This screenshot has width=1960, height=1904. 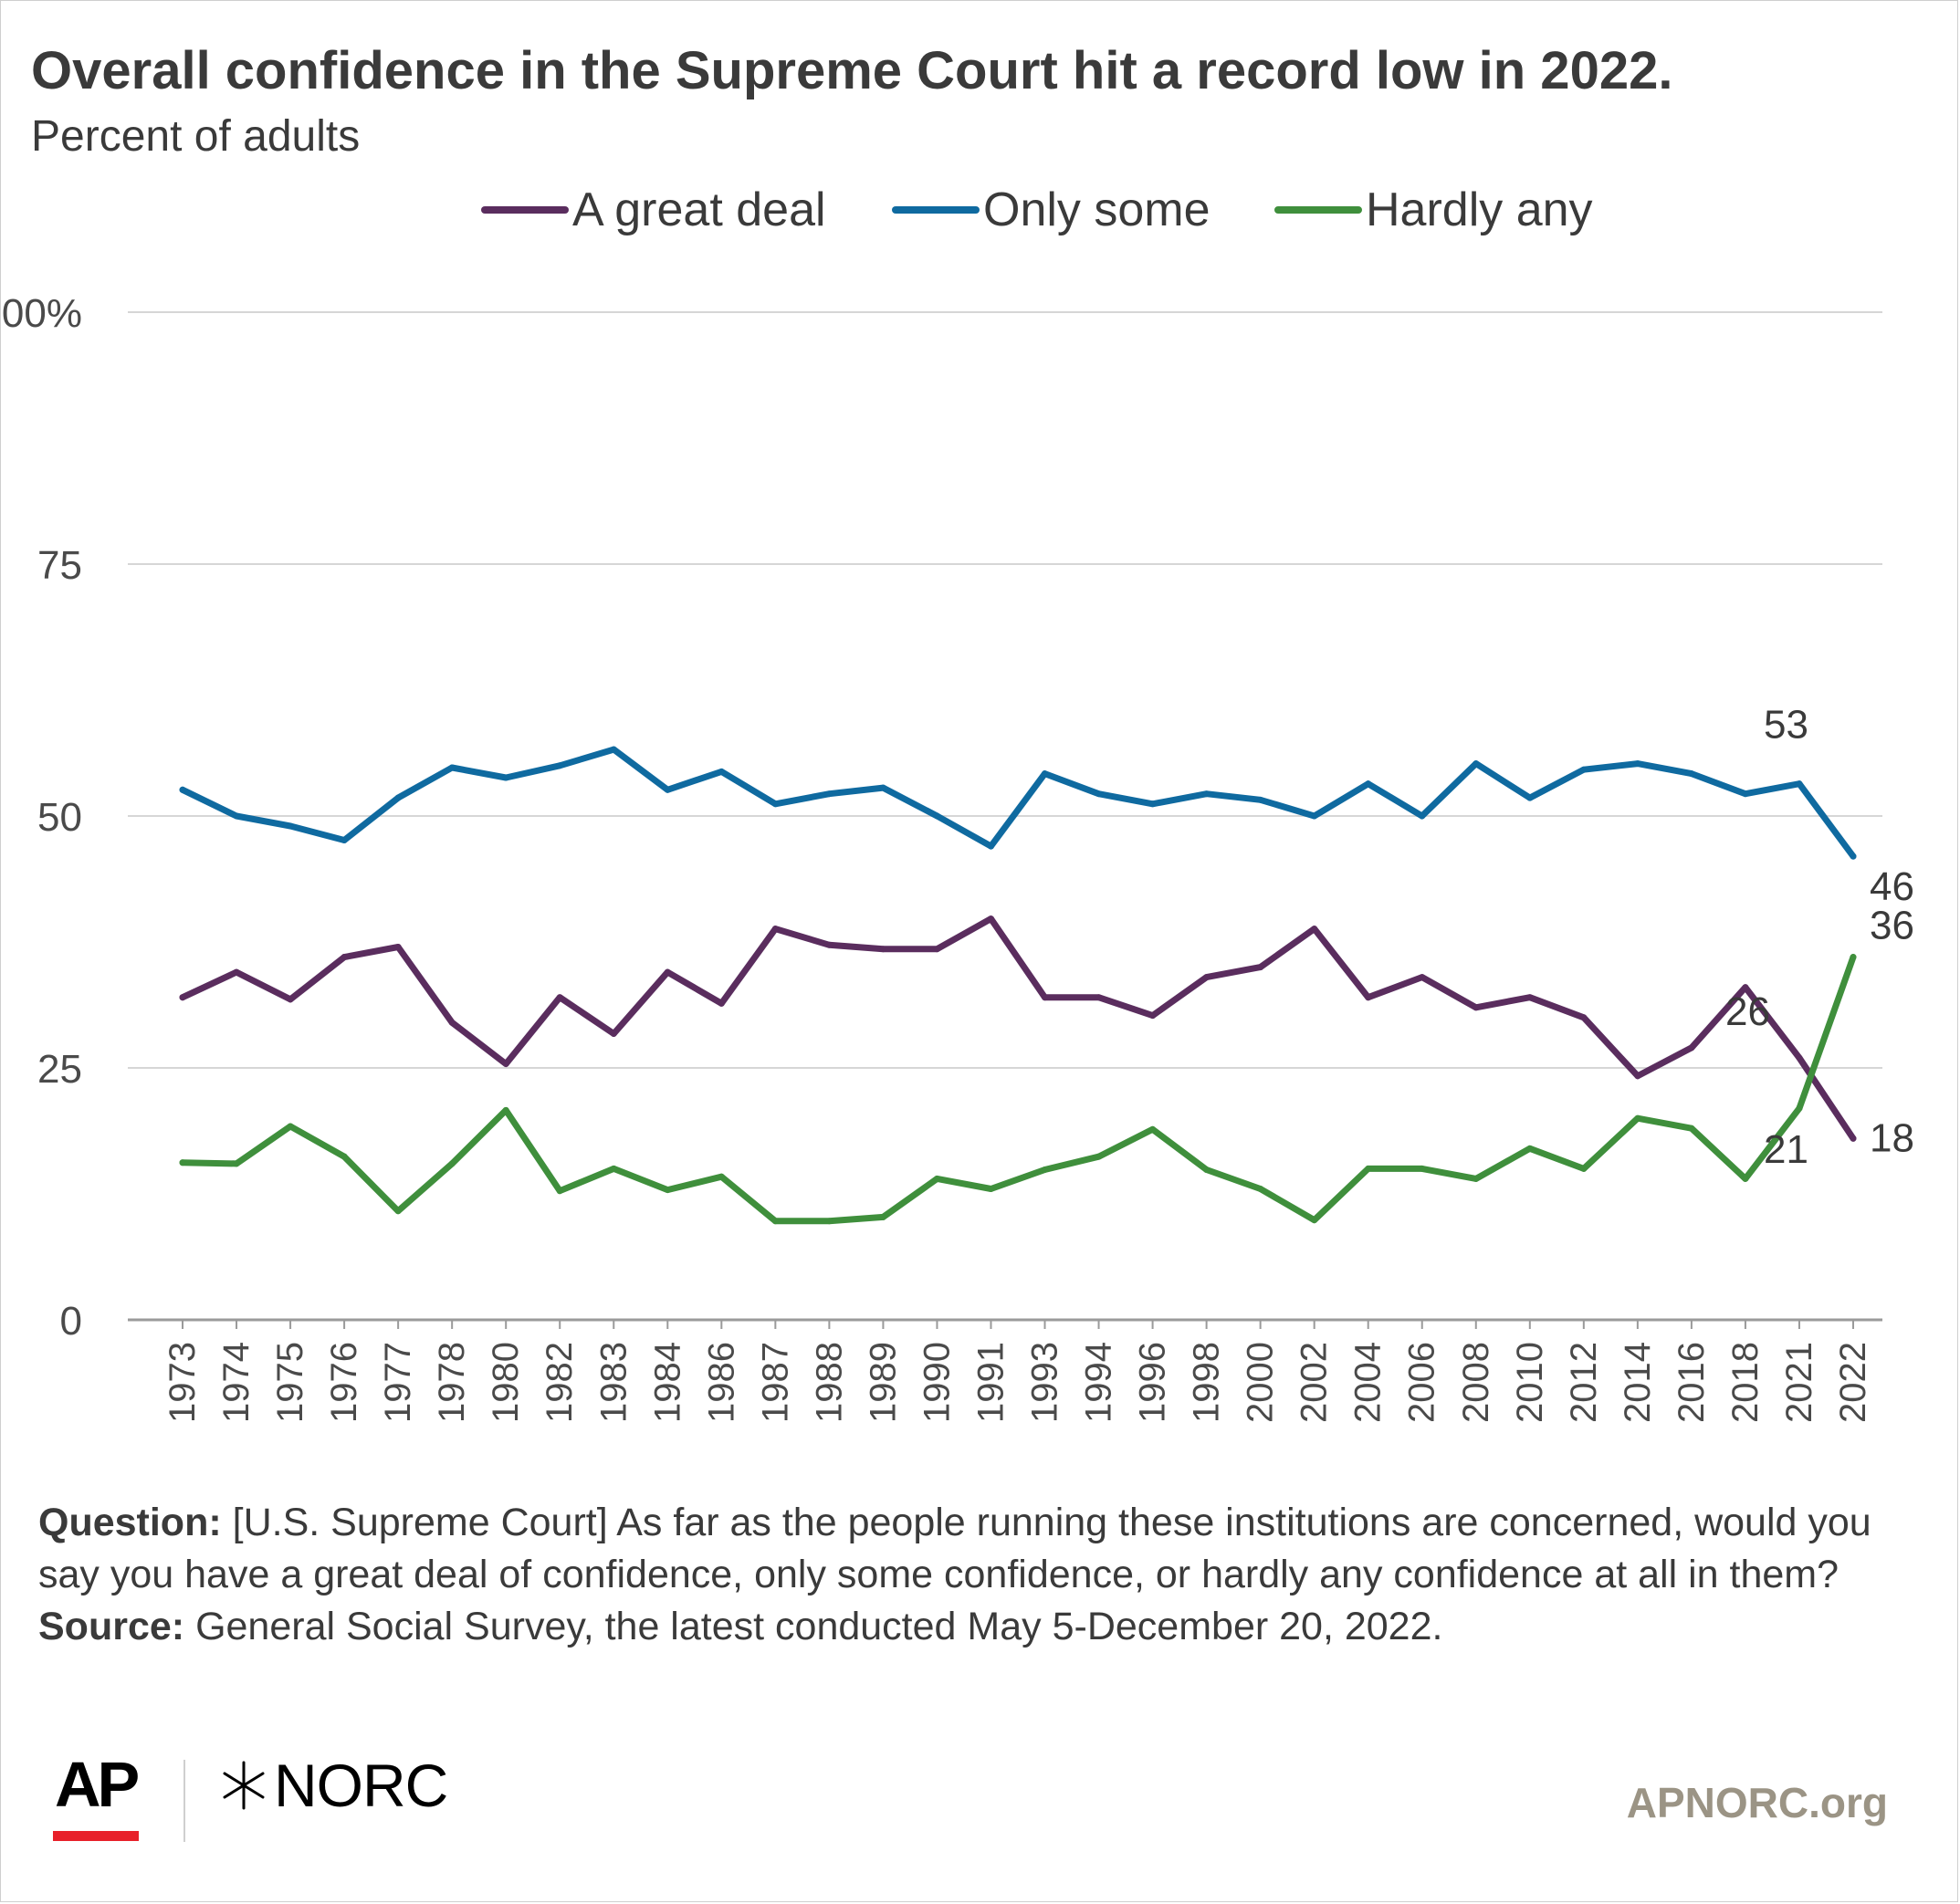 I want to click on x-tick-label-1974: 1974, so click(x=236, y=1383).